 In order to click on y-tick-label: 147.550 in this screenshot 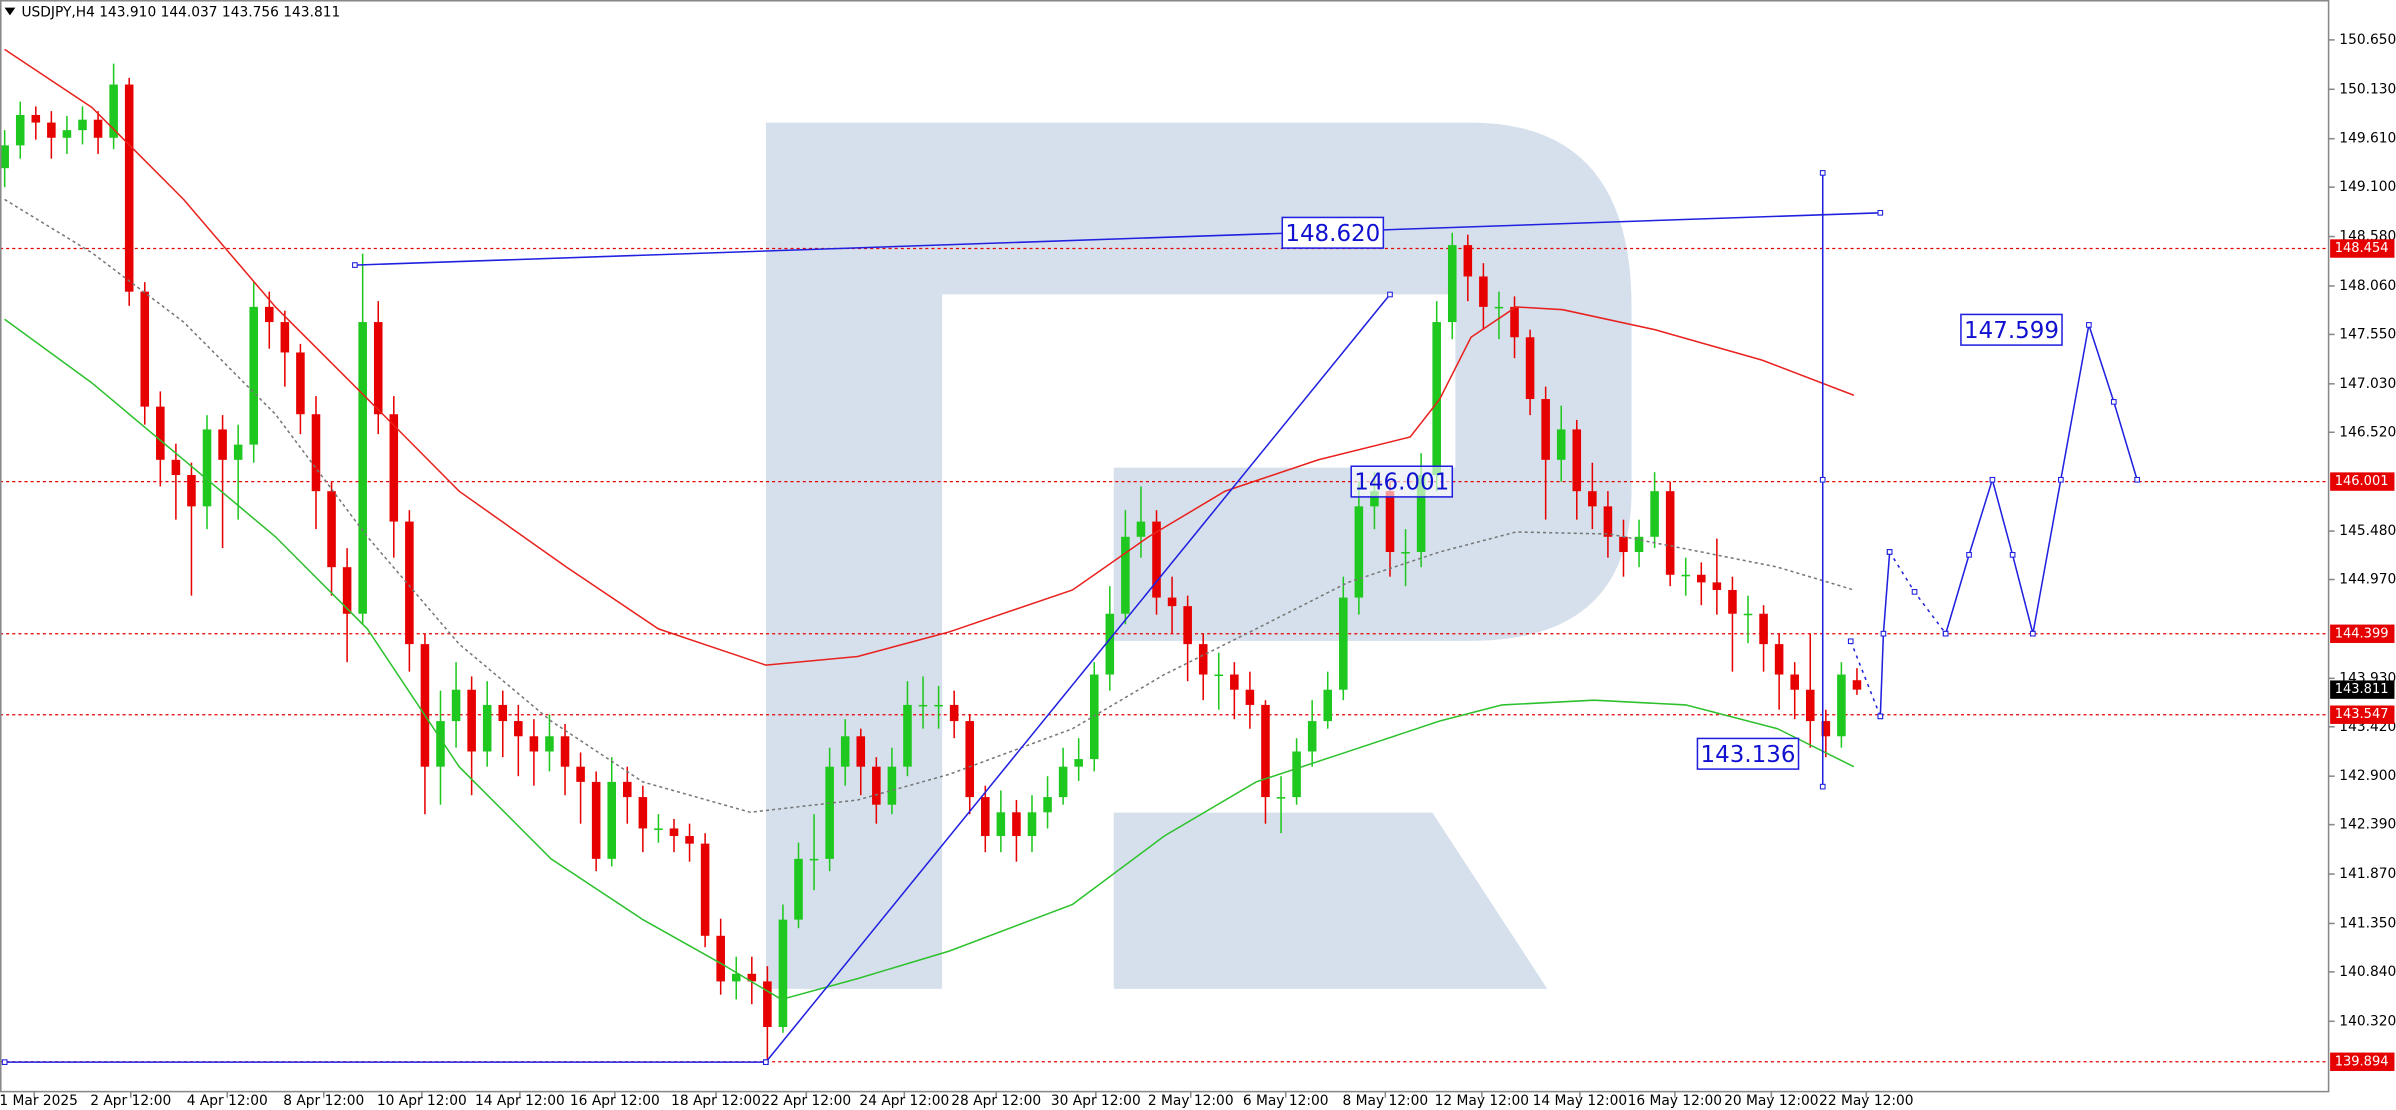, I will do `click(2367, 334)`.